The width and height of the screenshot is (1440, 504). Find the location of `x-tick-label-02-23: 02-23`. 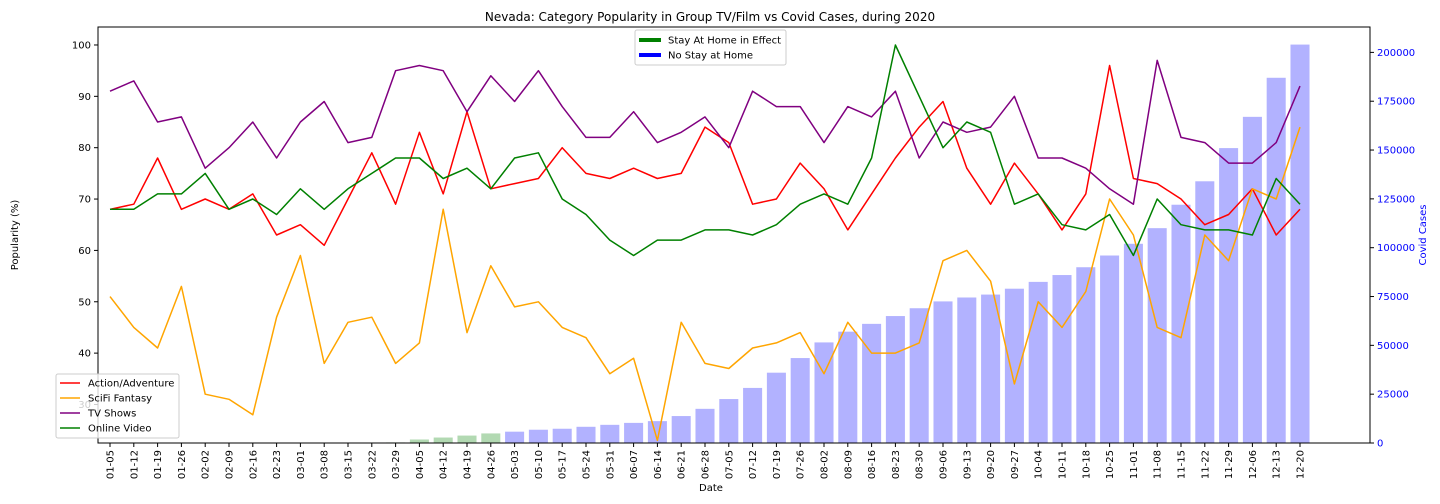

x-tick-label-02-23: 02-23 is located at coordinates (277, 464).